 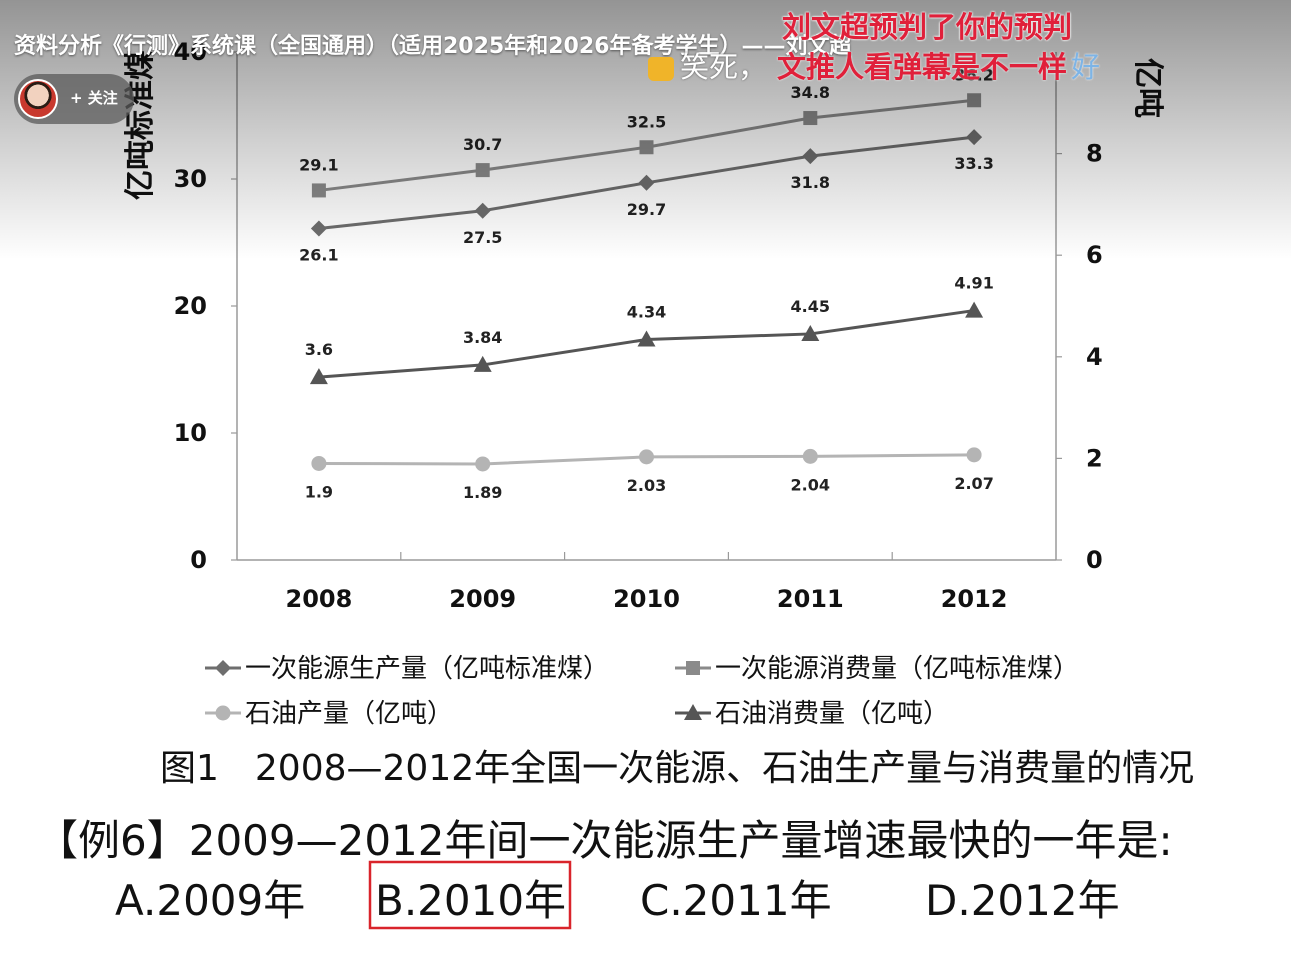 I want to click on option-b: B.2010年, so click(x=470, y=900).